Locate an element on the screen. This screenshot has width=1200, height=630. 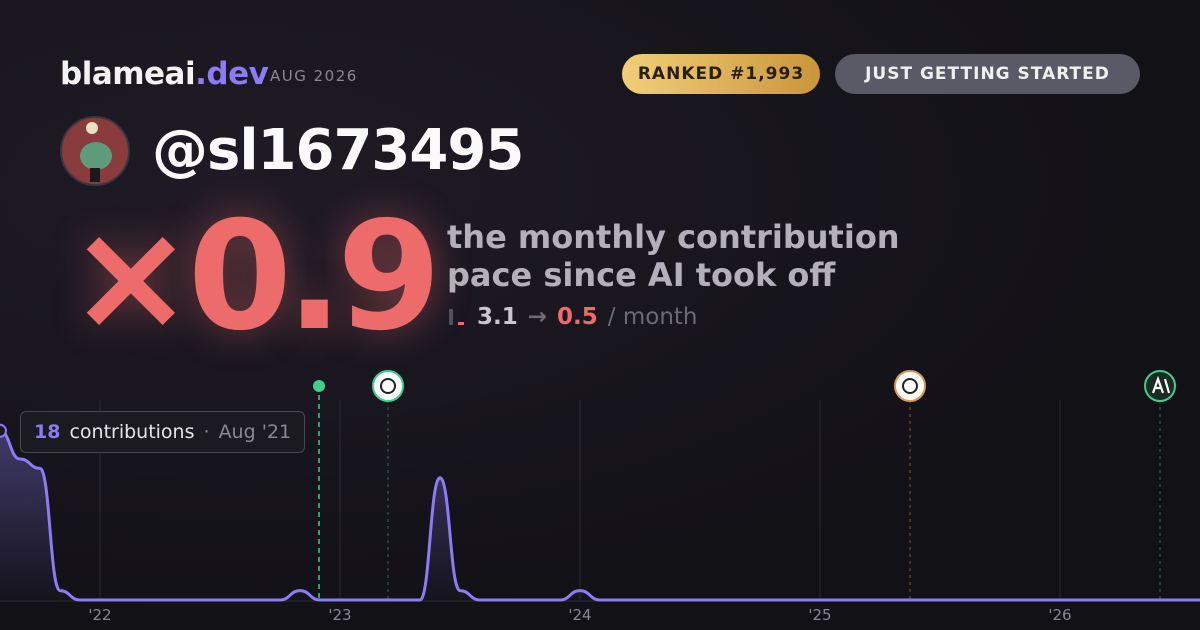
pace-after: 0.5 is located at coordinates (577, 317).